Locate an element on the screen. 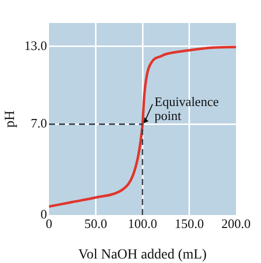 The image size is (261, 263). y-tick-label: 13.0 is located at coordinates (35, 45).